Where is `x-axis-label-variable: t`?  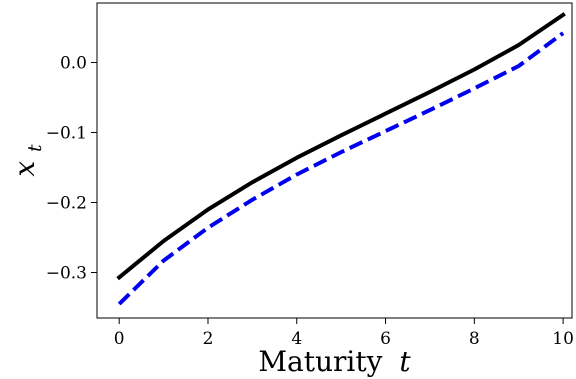 x-axis-label-variable: t is located at coordinates (405, 361).